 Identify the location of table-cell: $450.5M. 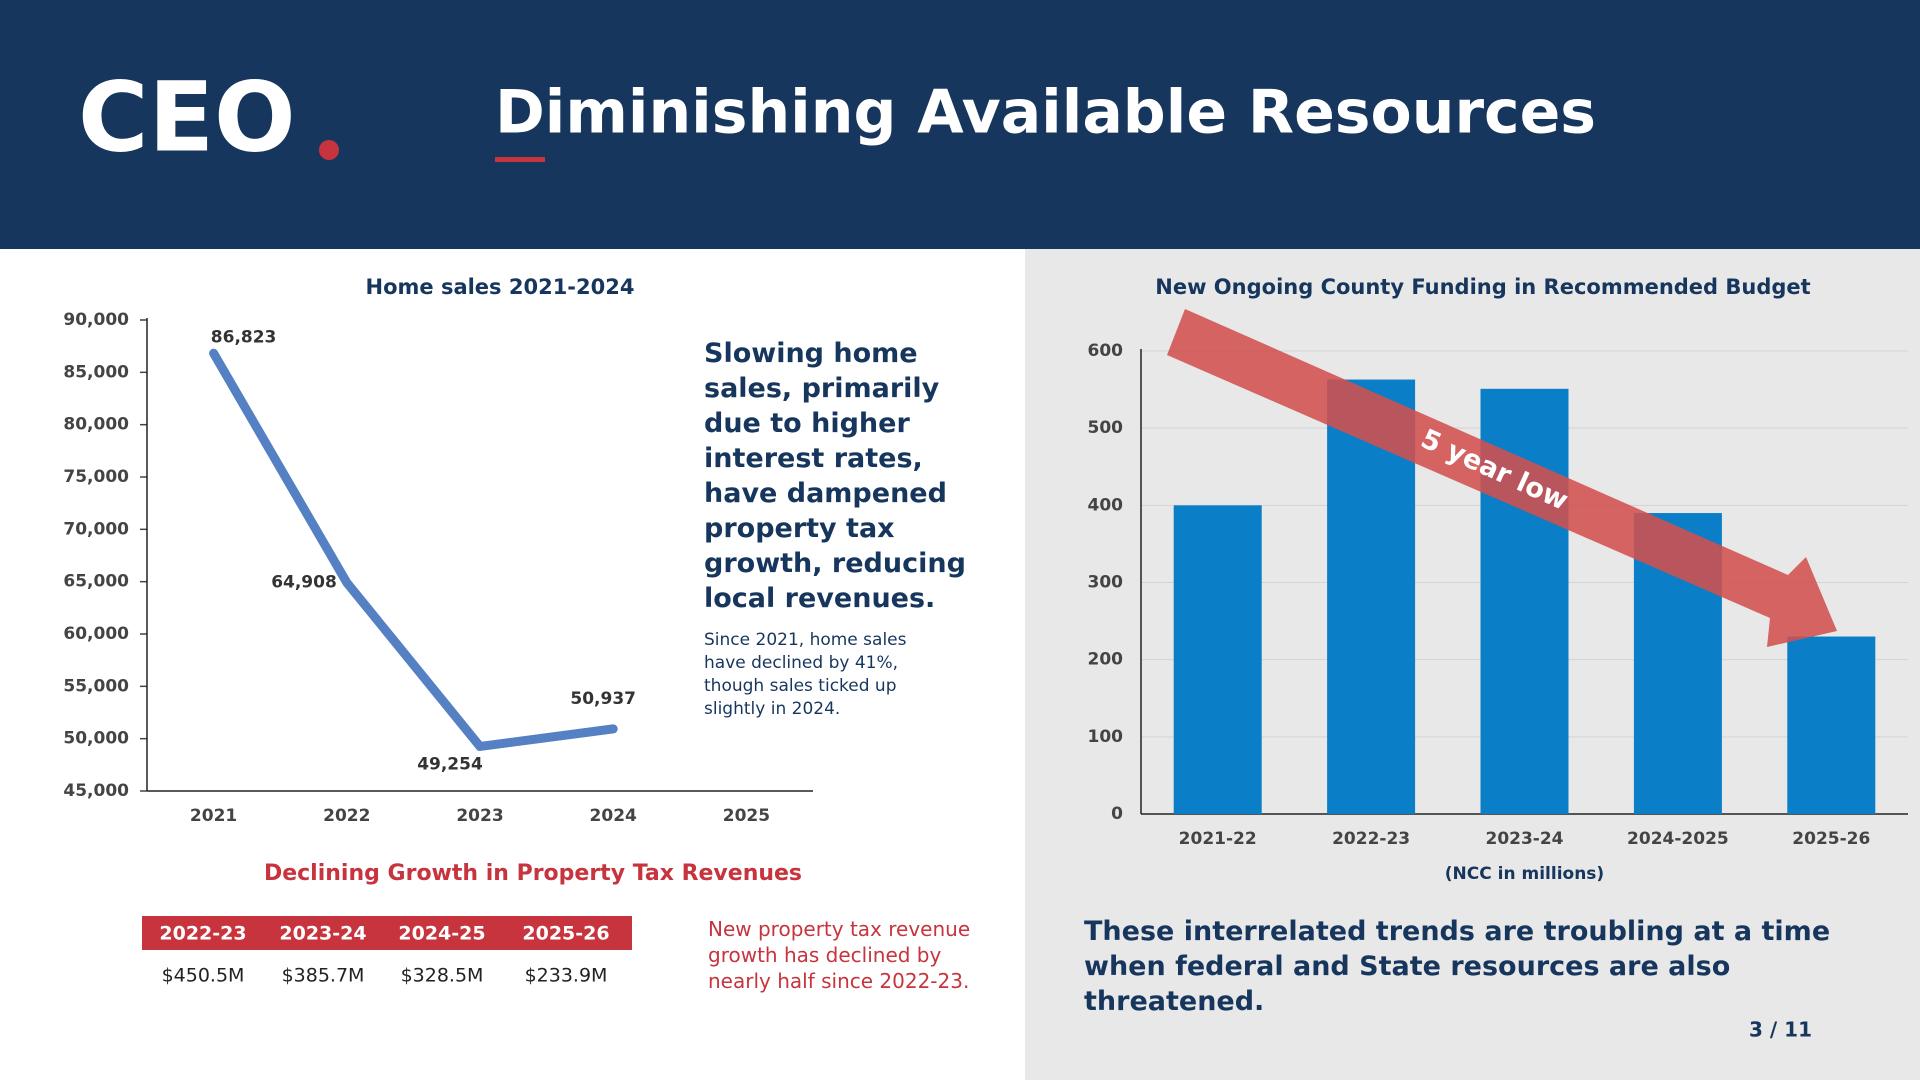
(203, 976).